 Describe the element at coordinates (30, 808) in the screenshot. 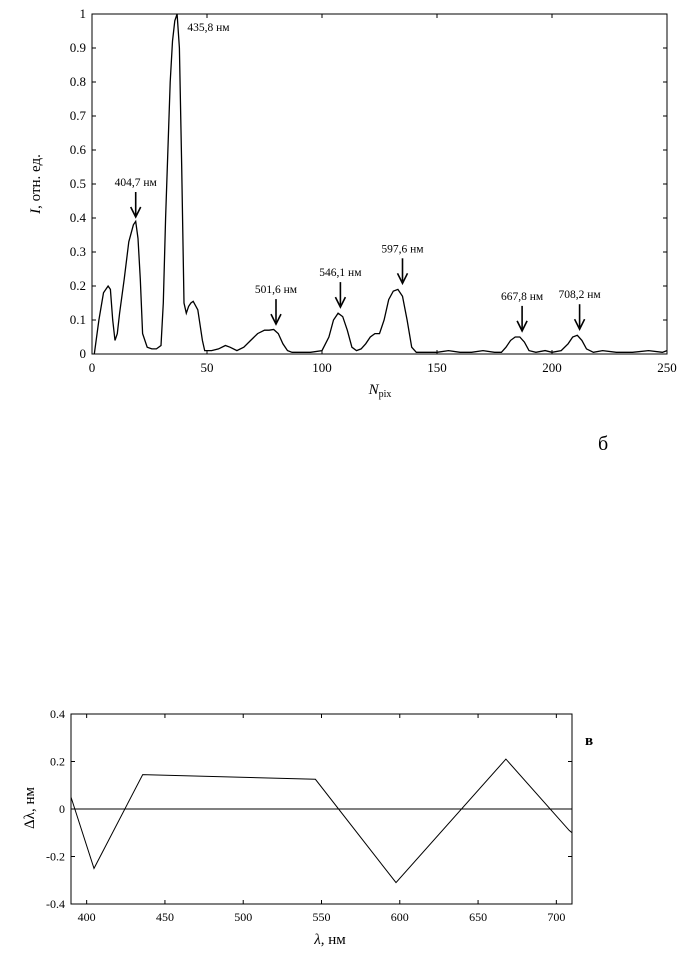

I see `error-ylabel: Δλ, нм` at that location.